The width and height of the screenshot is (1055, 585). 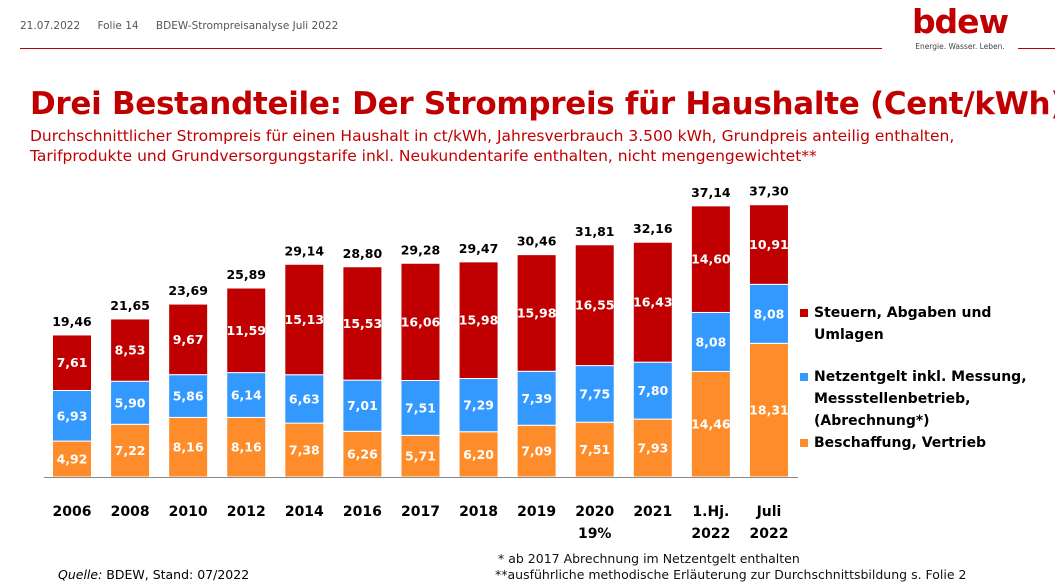 What do you see at coordinates (246, 512) in the screenshot?
I see `x-tick-label: 2012` at bounding box center [246, 512].